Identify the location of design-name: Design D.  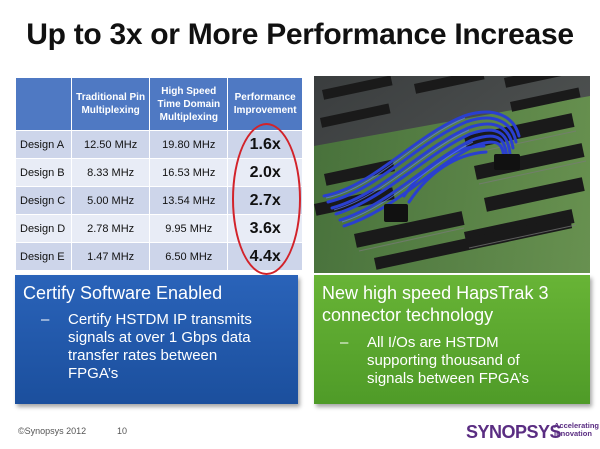
(43, 228).